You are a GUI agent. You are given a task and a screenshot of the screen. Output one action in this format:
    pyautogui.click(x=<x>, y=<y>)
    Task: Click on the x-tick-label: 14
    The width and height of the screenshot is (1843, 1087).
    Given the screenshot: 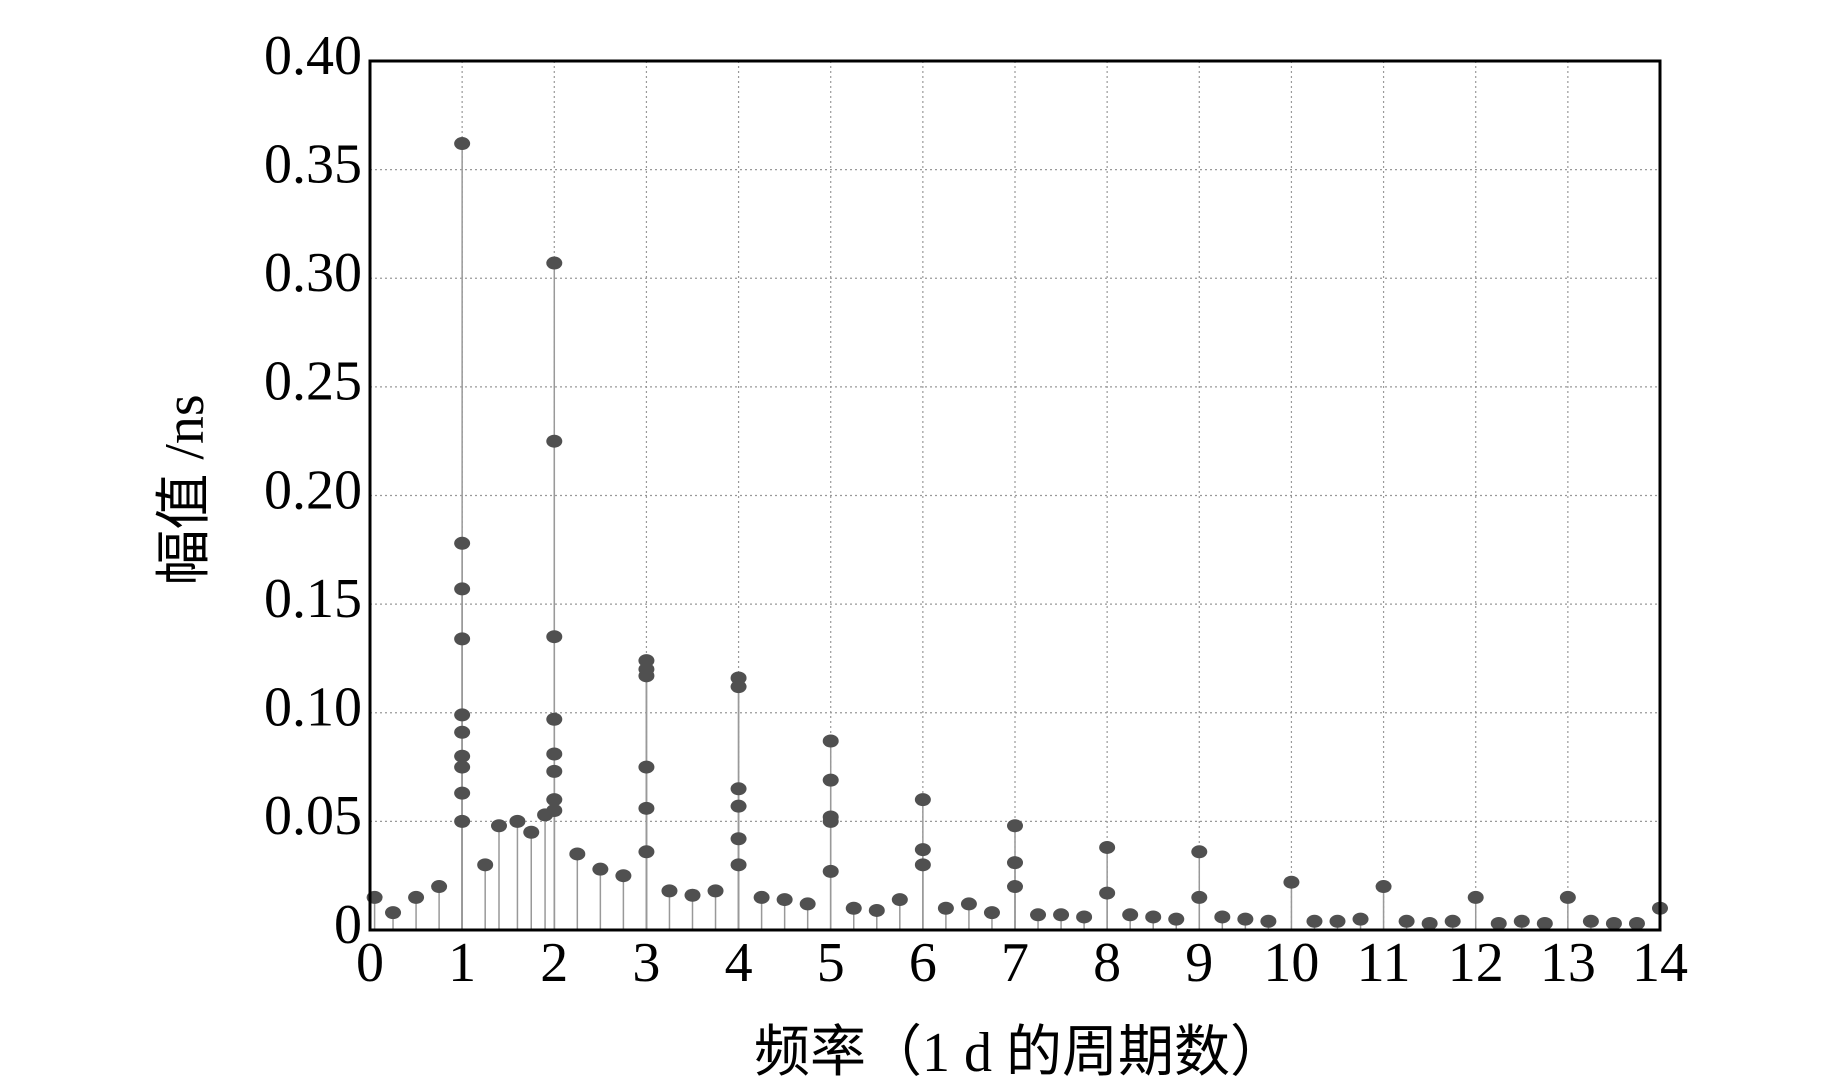 What is the action you would take?
    pyautogui.click(x=1660, y=963)
    